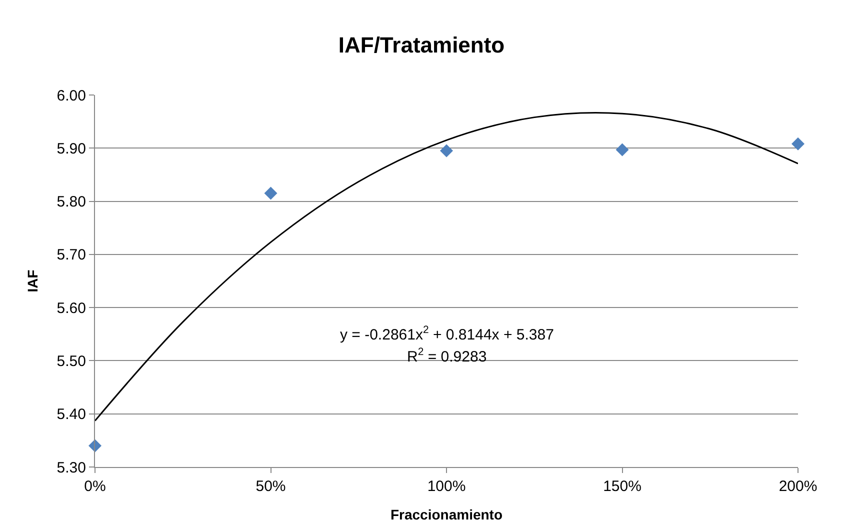  What do you see at coordinates (446, 486) in the screenshot?
I see `x-tick-label: 100%` at bounding box center [446, 486].